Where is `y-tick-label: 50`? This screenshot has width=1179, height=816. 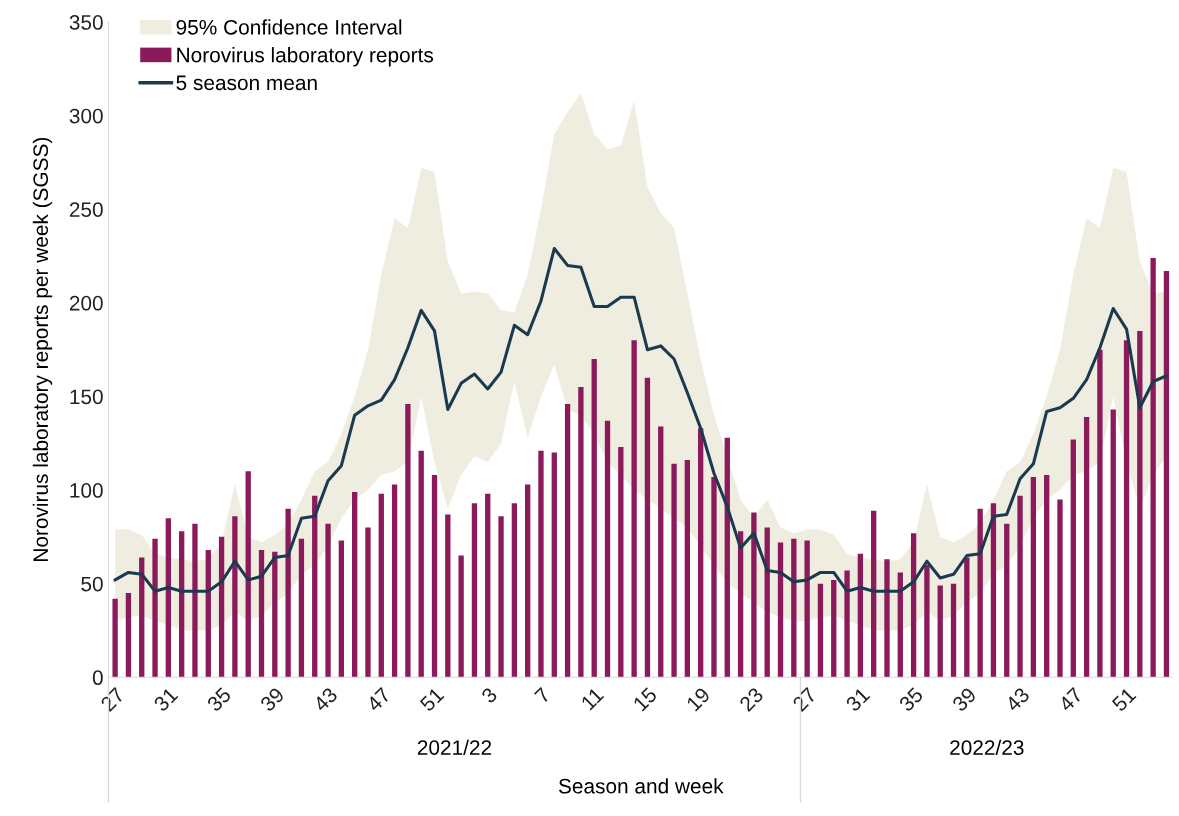
y-tick-label: 50 is located at coordinates (92, 584).